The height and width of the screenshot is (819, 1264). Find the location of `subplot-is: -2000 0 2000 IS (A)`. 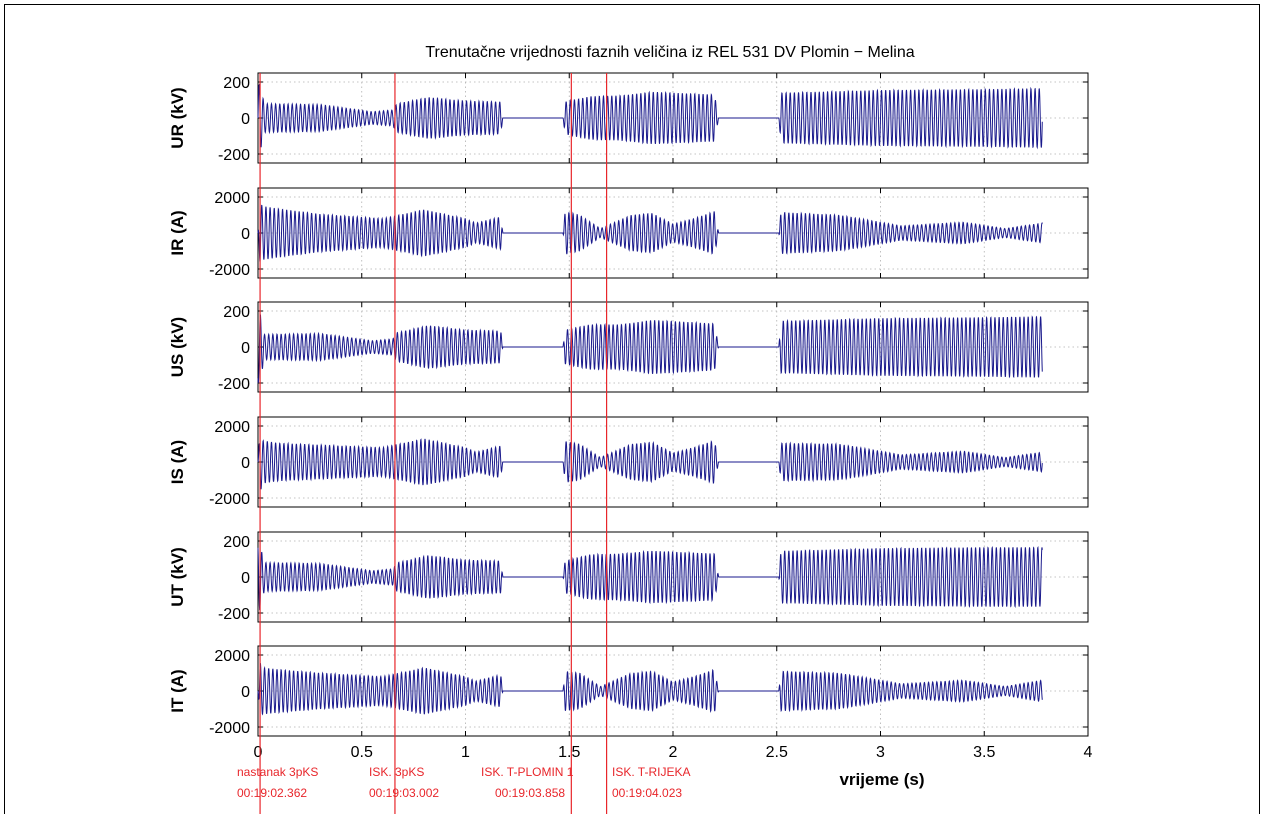

subplot-is: -2000 0 2000 IS (A) is located at coordinates (628, 462).